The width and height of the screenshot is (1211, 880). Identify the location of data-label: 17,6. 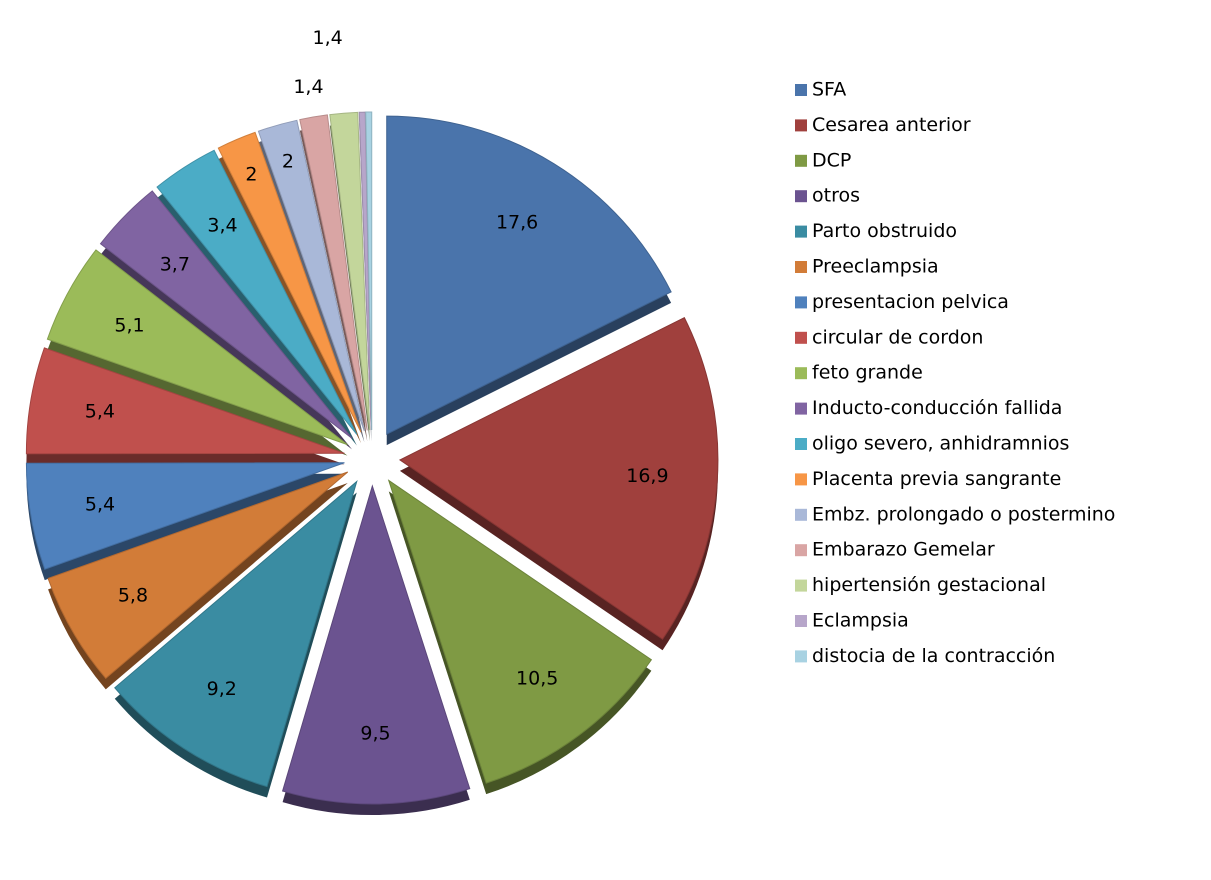
(517, 223).